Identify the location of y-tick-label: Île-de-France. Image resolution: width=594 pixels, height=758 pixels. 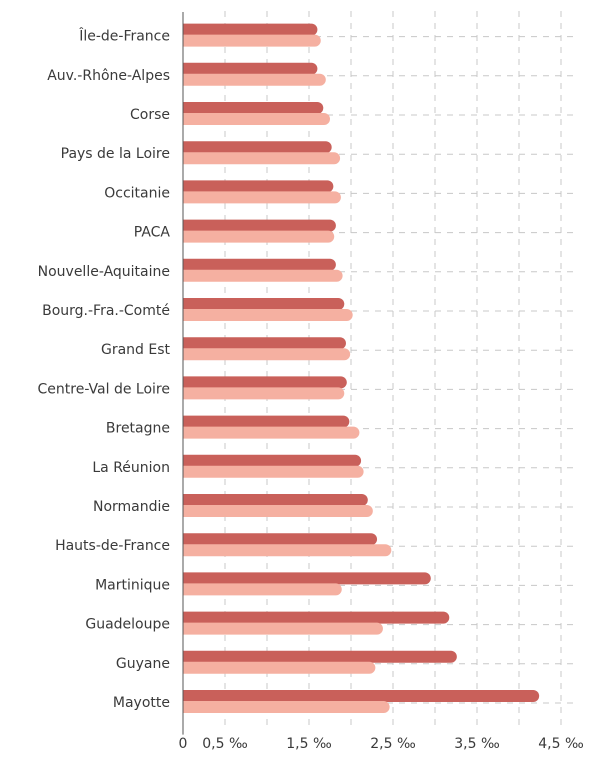
(124, 36).